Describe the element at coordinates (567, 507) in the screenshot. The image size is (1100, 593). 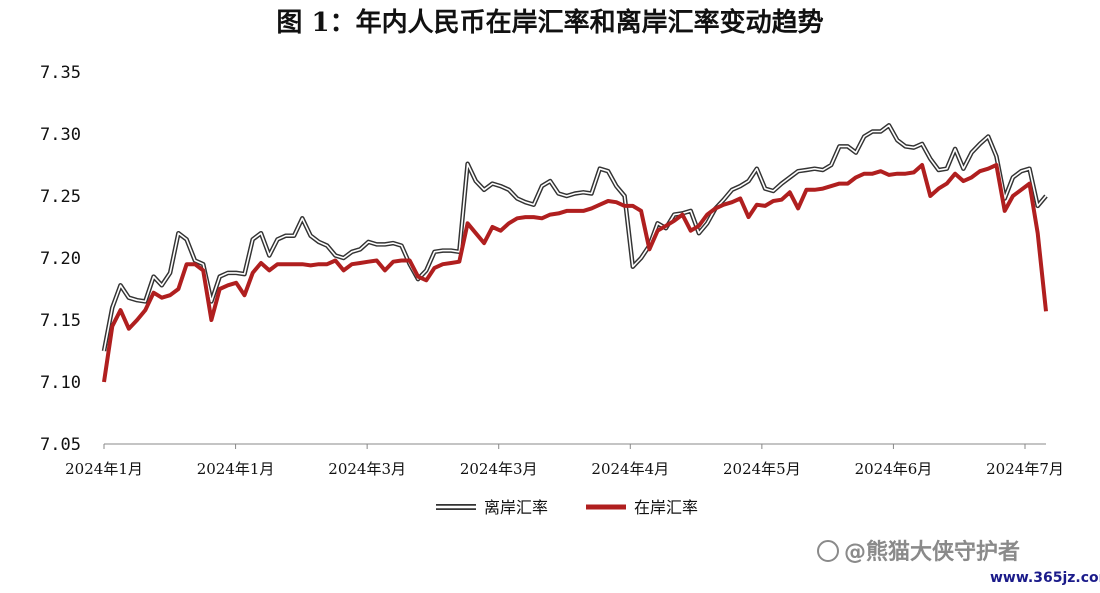
I see `legend: 离岸汇率 在岸汇率` at that location.